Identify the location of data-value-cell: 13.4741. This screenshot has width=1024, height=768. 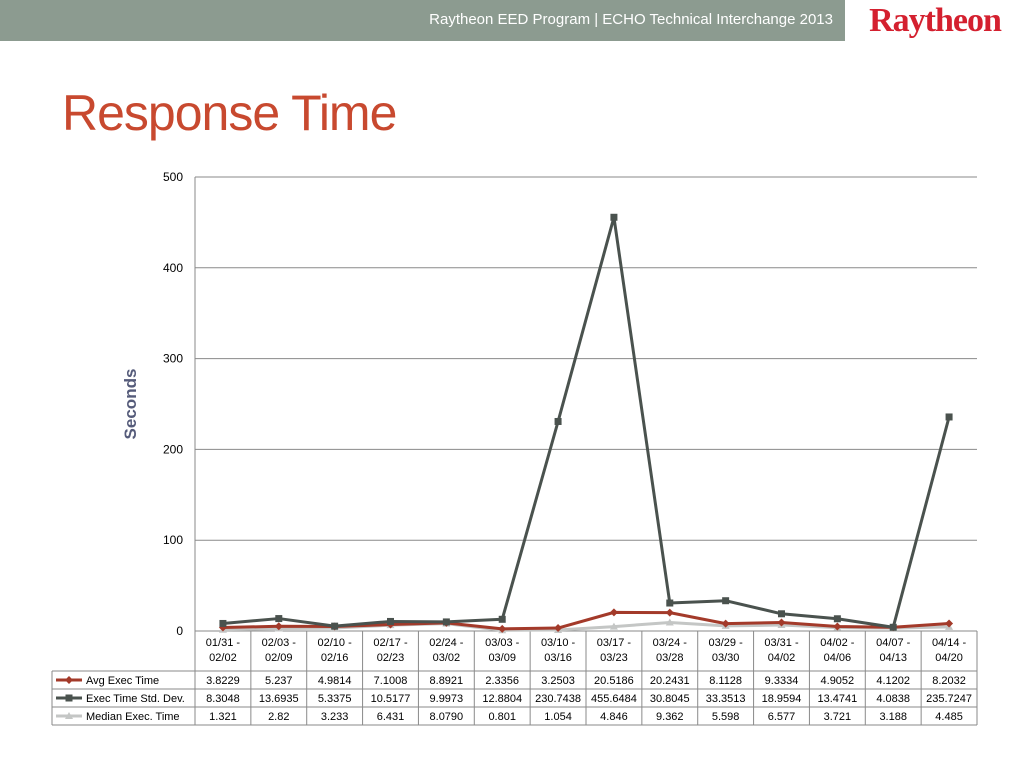
(837, 699).